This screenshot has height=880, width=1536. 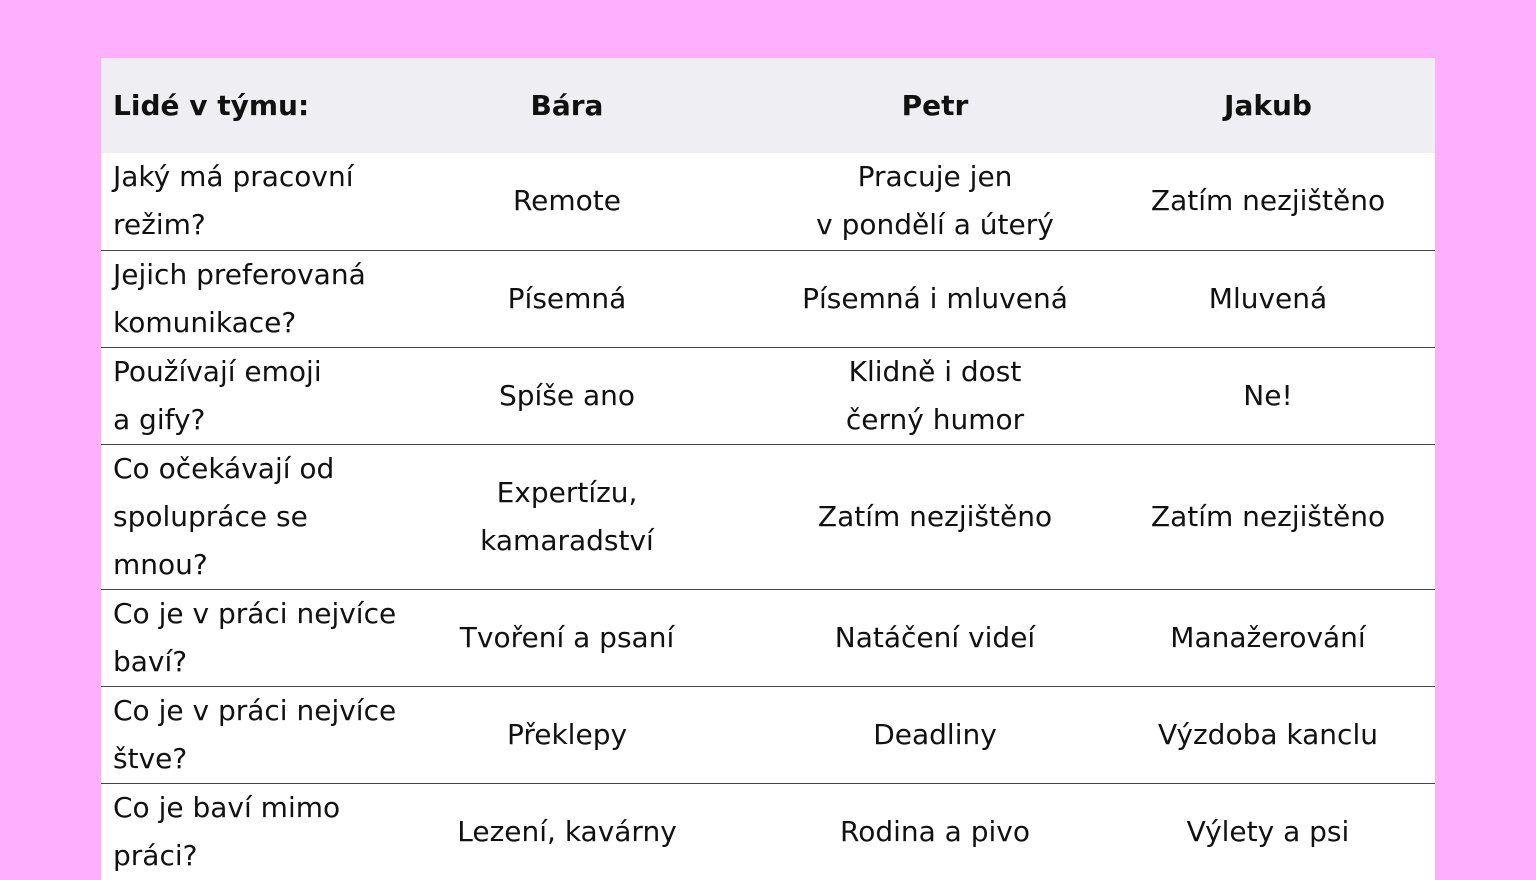 I want to click on question-cell: Co je baví mimo práci?, so click(x=227, y=831).